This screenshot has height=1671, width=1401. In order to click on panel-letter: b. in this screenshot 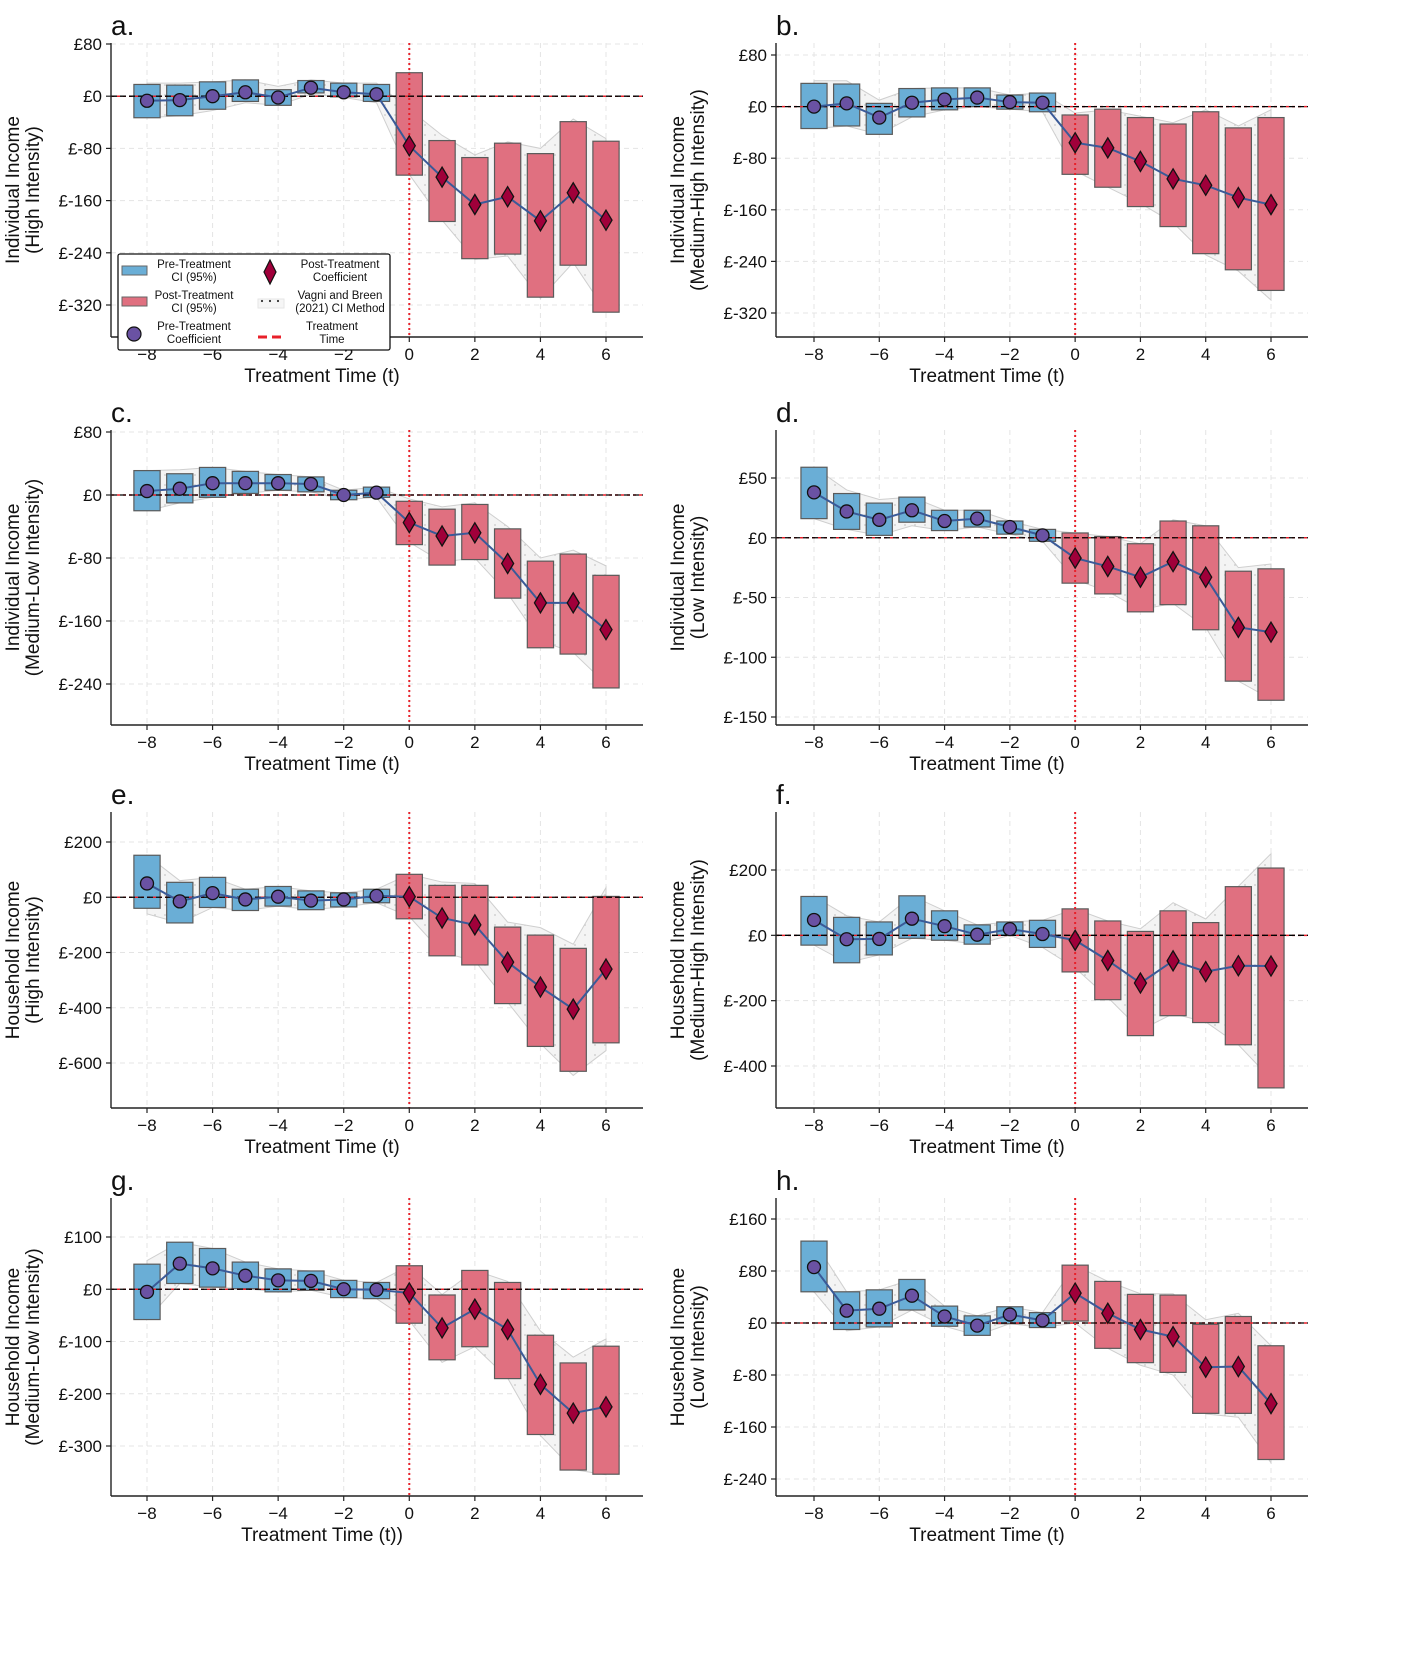, I will do `click(787, 25)`.